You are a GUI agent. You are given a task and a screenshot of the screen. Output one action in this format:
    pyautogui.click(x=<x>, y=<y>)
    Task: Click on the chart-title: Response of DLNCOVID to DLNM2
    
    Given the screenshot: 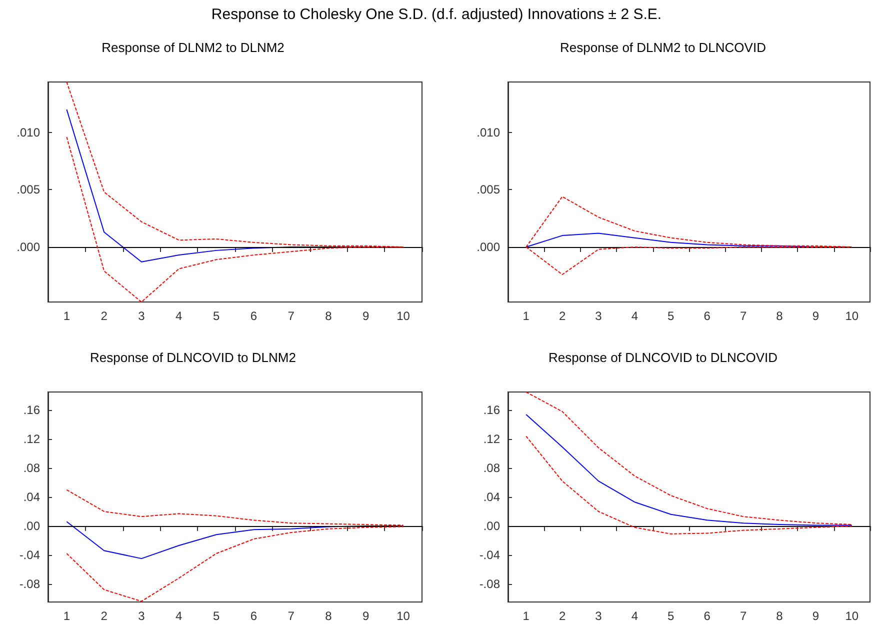 What is the action you would take?
    pyautogui.click(x=193, y=357)
    